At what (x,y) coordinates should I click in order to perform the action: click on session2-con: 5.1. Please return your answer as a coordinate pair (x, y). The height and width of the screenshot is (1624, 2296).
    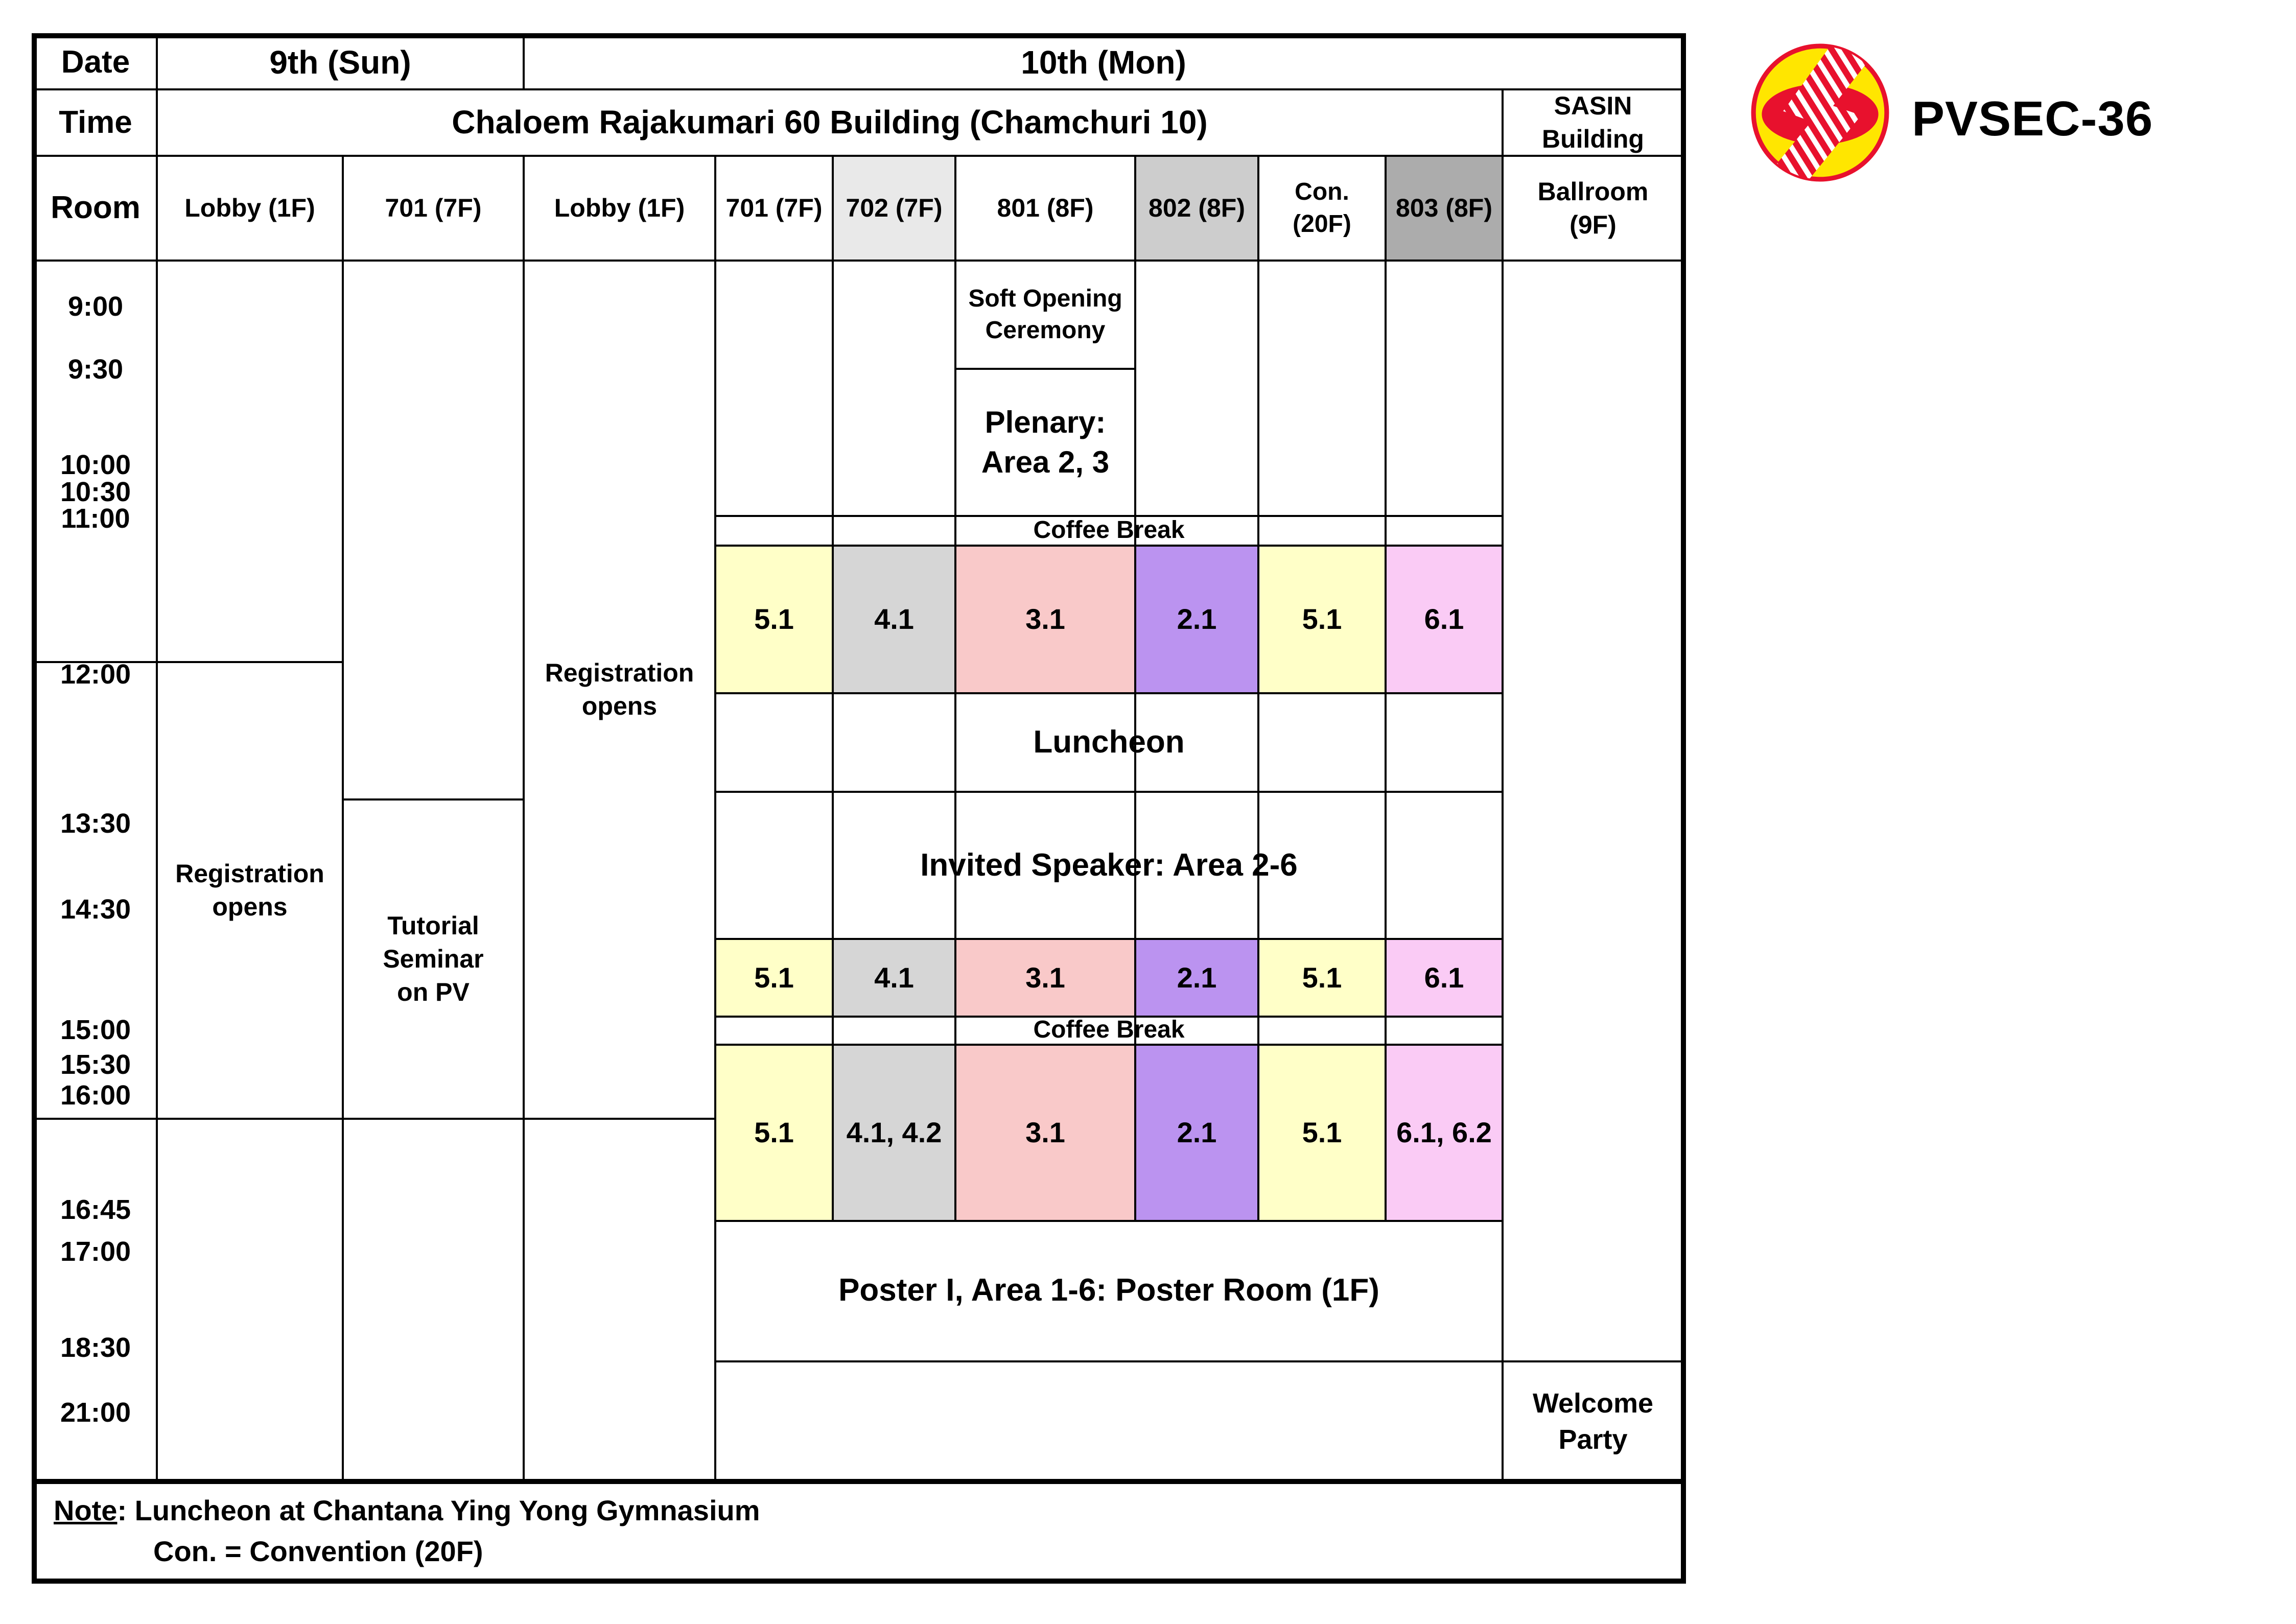
    Looking at the image, I should click on (1322, 977).